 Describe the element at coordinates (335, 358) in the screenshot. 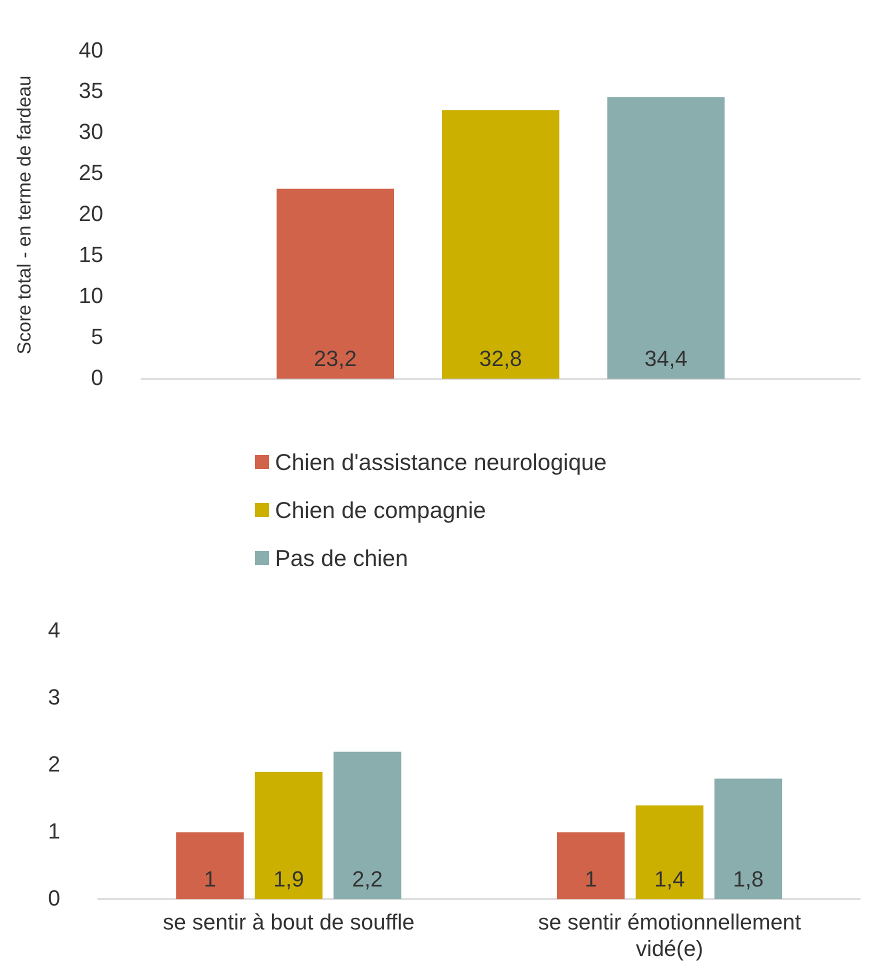

I see `data-label: 23,2` at that location.